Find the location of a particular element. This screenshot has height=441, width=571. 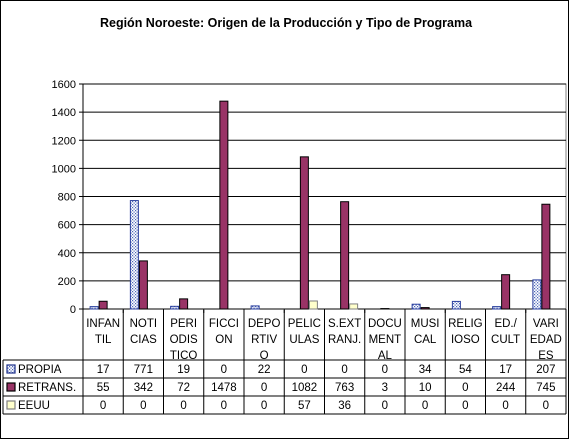

category-label: FICCI ON is located at coordinates (224, 332).